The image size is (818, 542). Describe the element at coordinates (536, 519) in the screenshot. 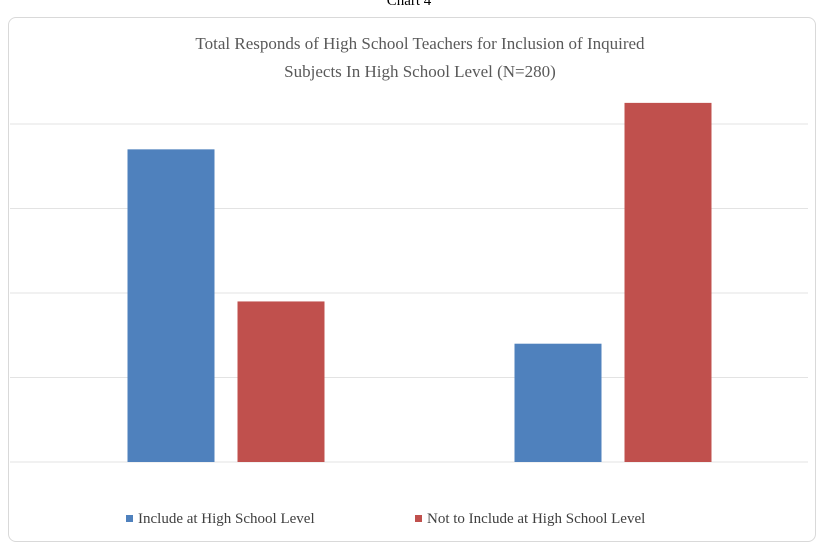

I see `legend-label-not-include: Not to Include at High School Level` at that location.